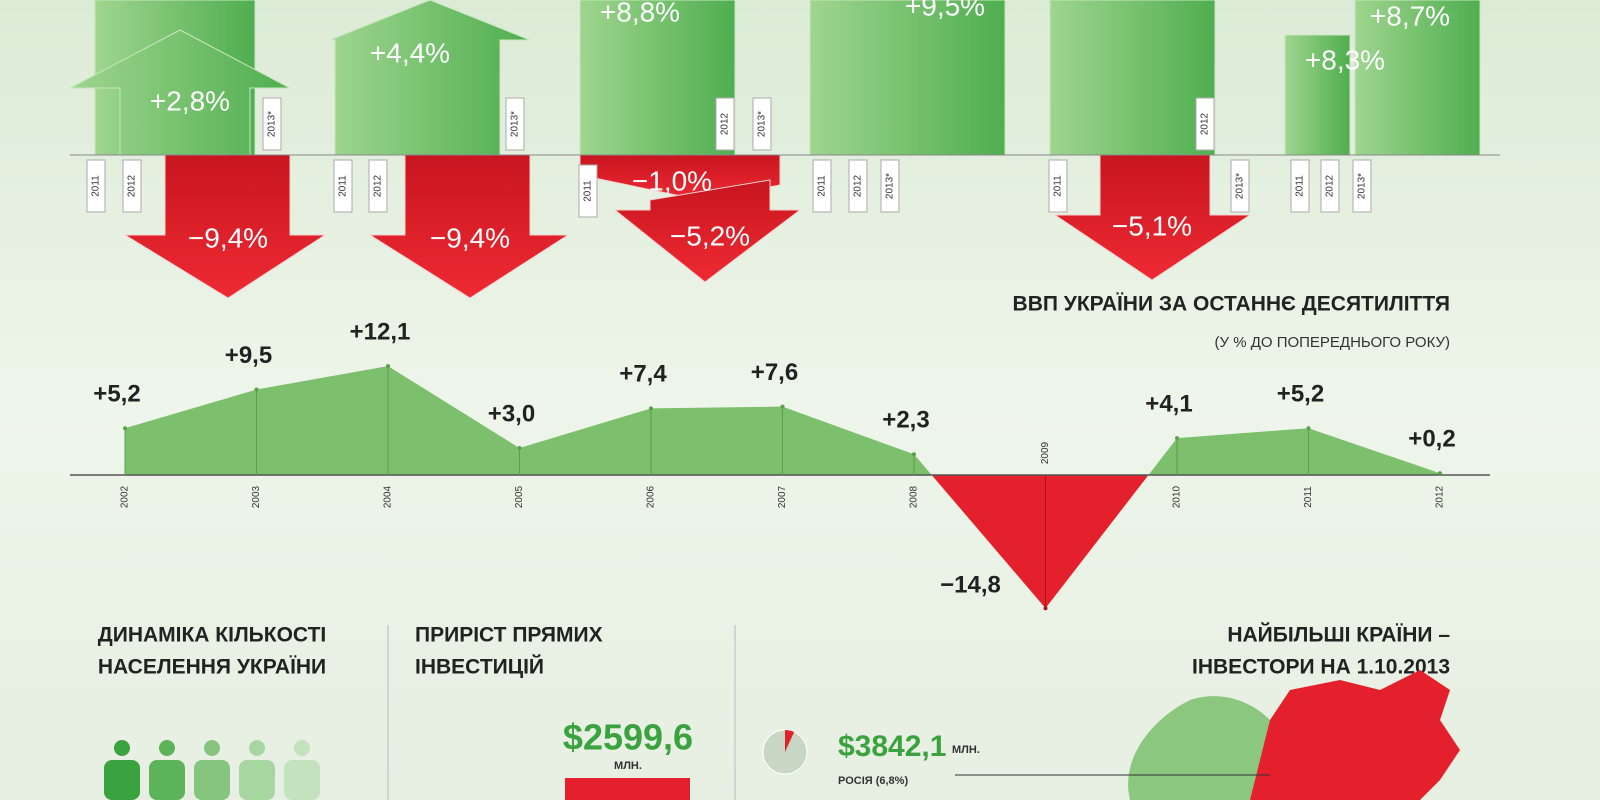 This screenshot has width=1600, height=800. Describe the element at coordinates (212, 770) in the screenshot. I see `people-icons` at that location.